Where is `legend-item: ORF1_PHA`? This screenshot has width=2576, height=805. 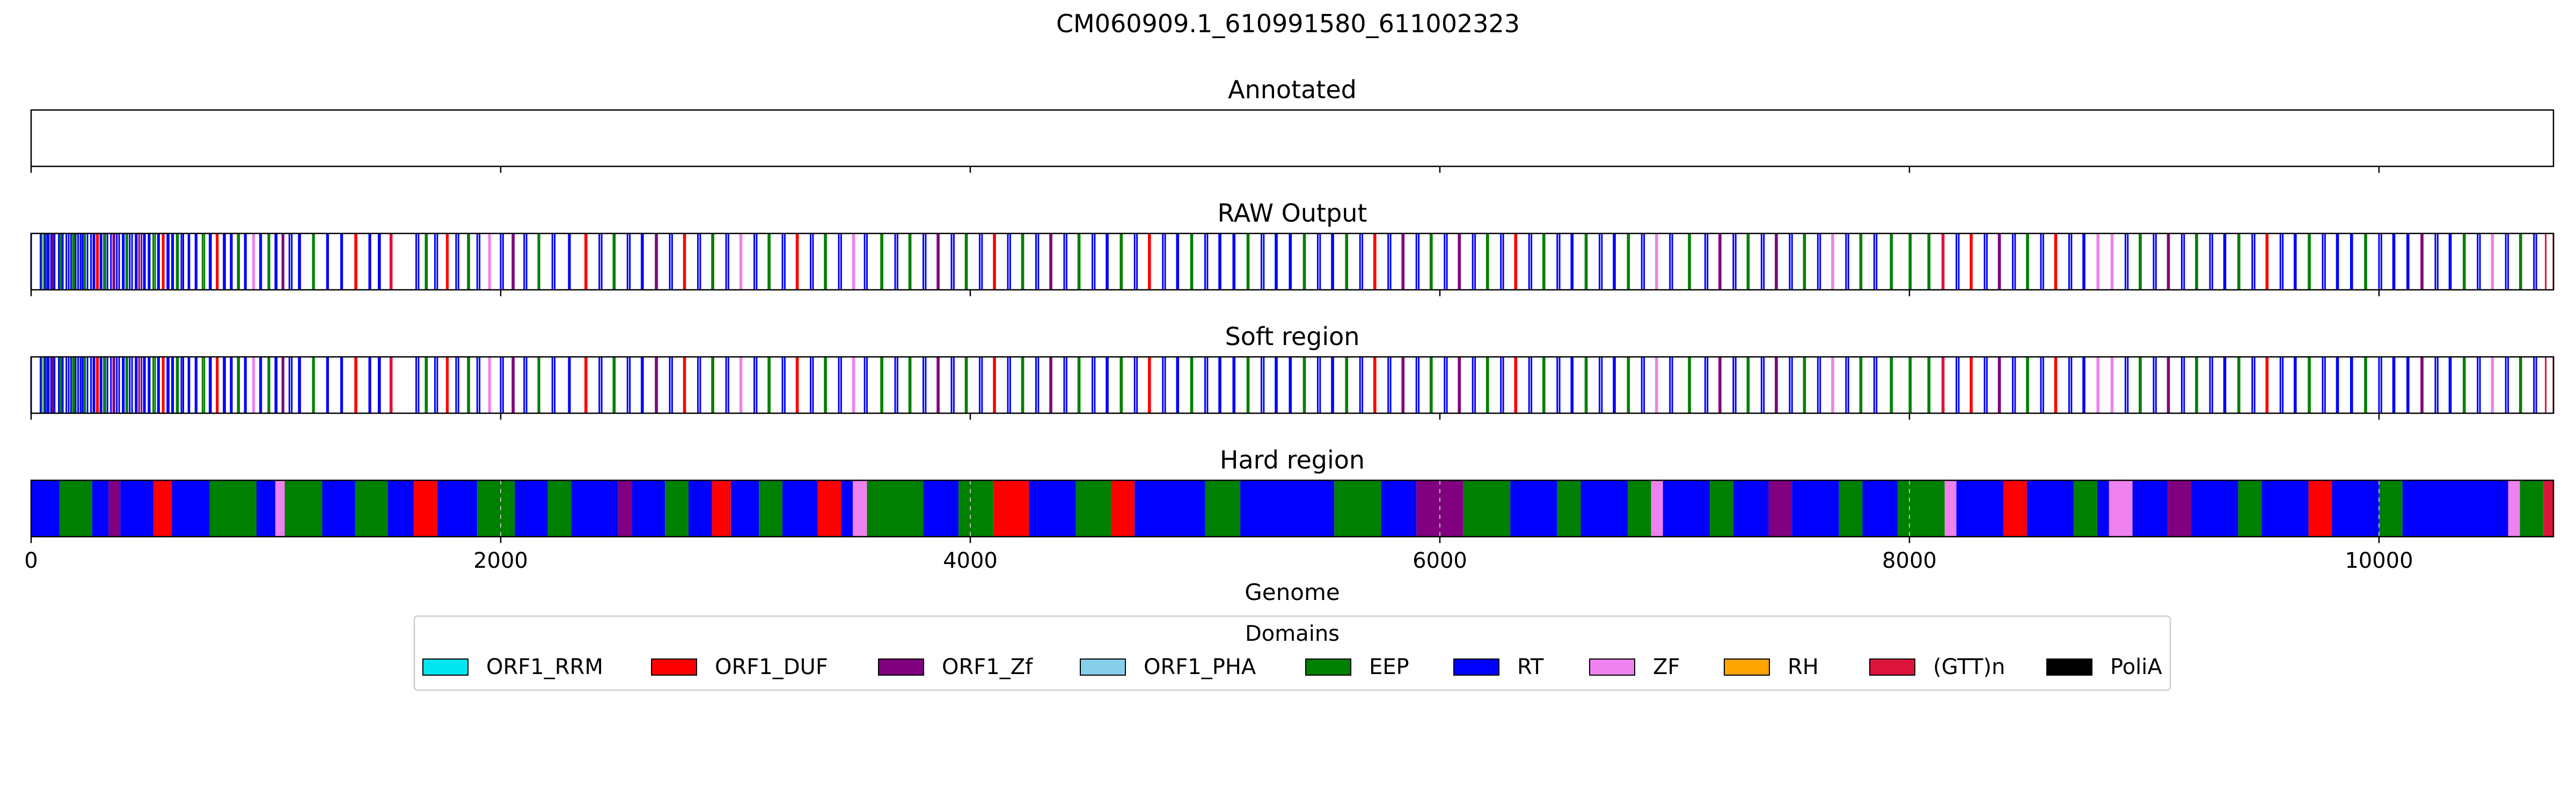 legend-item: ORF1_PHA is located at coordinates (1168, 667).